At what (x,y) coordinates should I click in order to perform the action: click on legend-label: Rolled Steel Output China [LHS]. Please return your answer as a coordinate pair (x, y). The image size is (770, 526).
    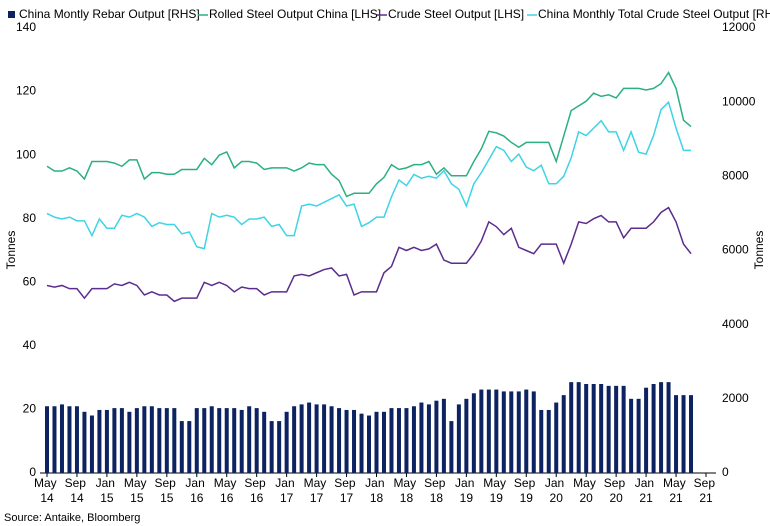
    Looking at the image, I should click on (295, 14).